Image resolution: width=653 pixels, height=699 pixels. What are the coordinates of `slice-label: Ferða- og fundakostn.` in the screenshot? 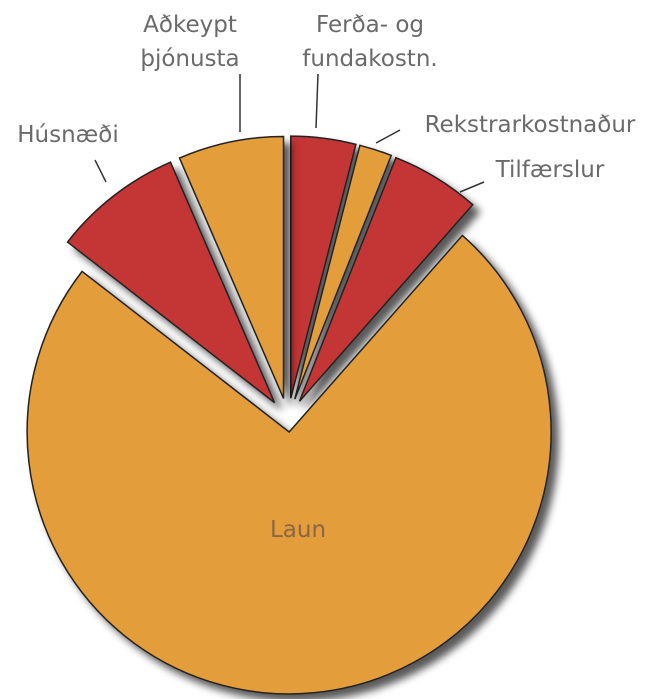 It's located at (370, 42).